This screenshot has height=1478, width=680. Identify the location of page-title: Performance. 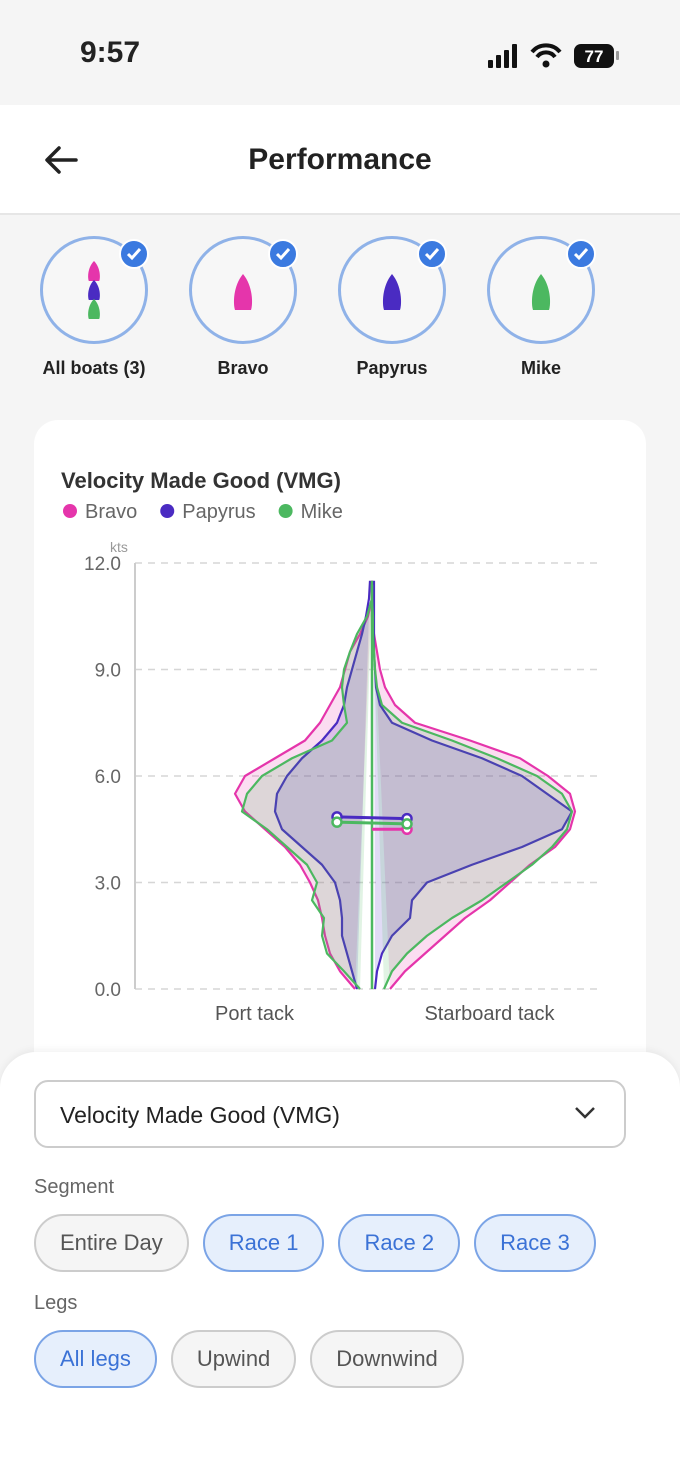
(340, 159).